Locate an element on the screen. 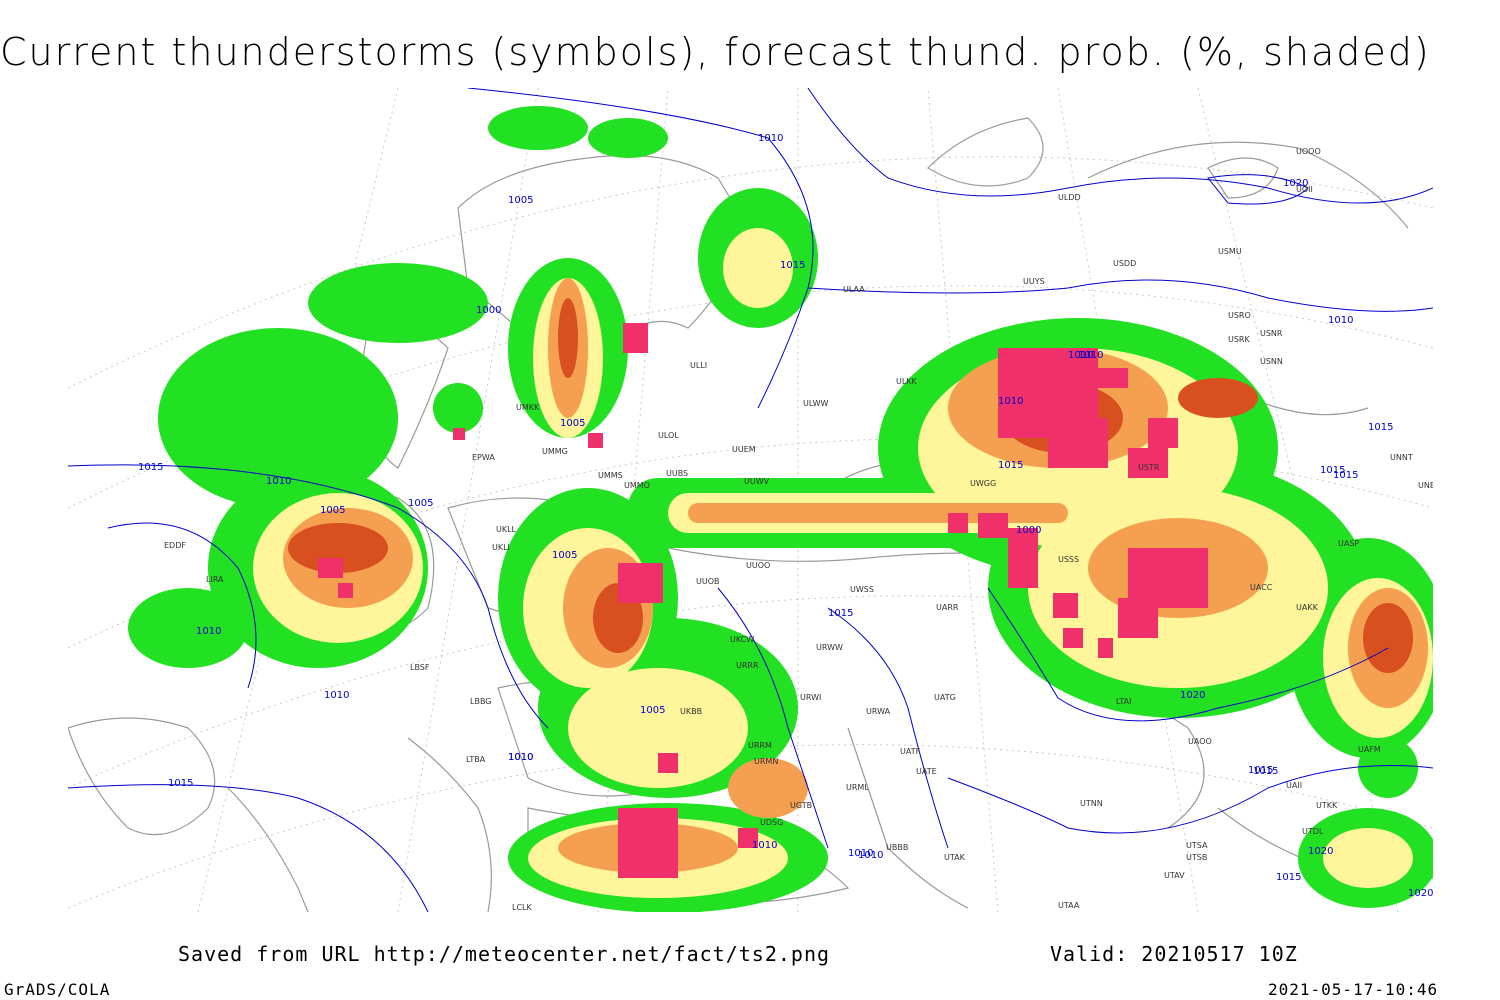 The width and height of the screenshot is (1500, 1000). station-label: UUOO is located at coordinates (758, 565).